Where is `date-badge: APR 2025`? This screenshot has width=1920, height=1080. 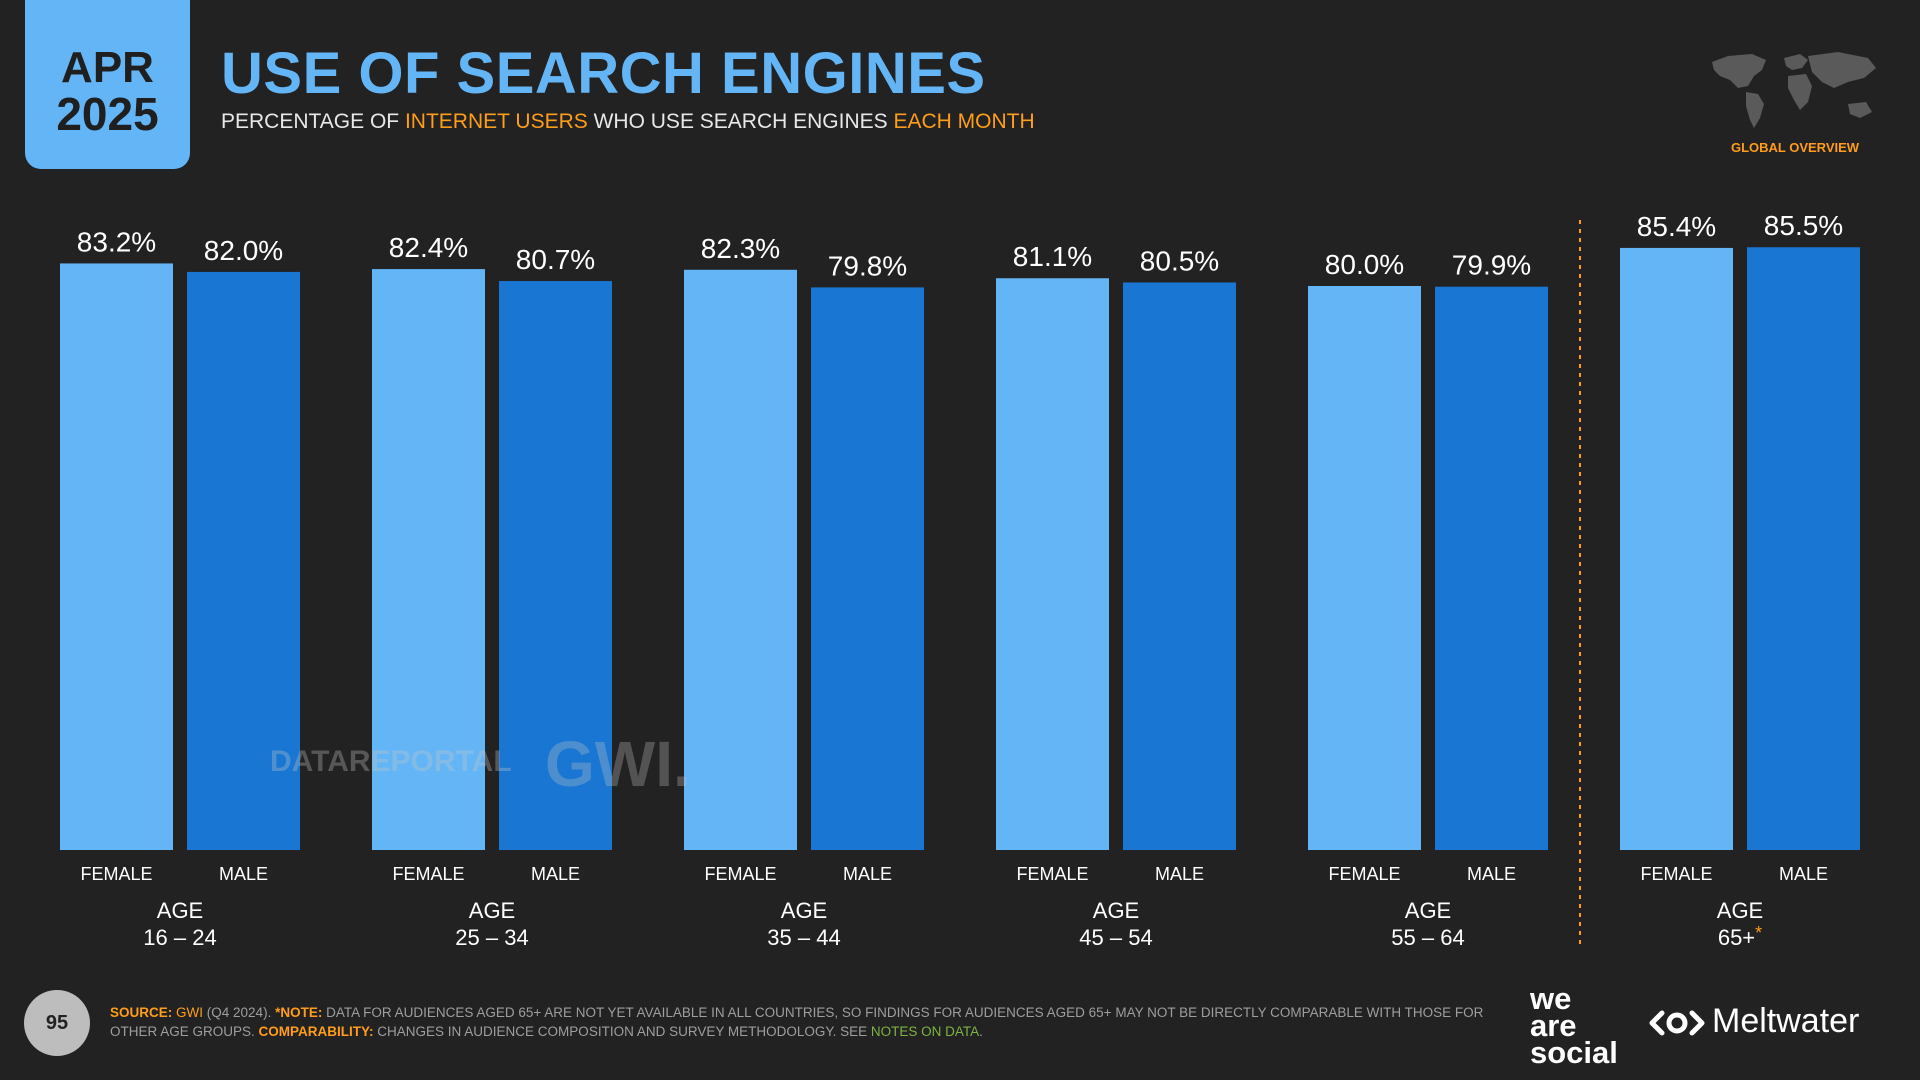
date-badge: APR 2025 is located at coordinates (107, 84).